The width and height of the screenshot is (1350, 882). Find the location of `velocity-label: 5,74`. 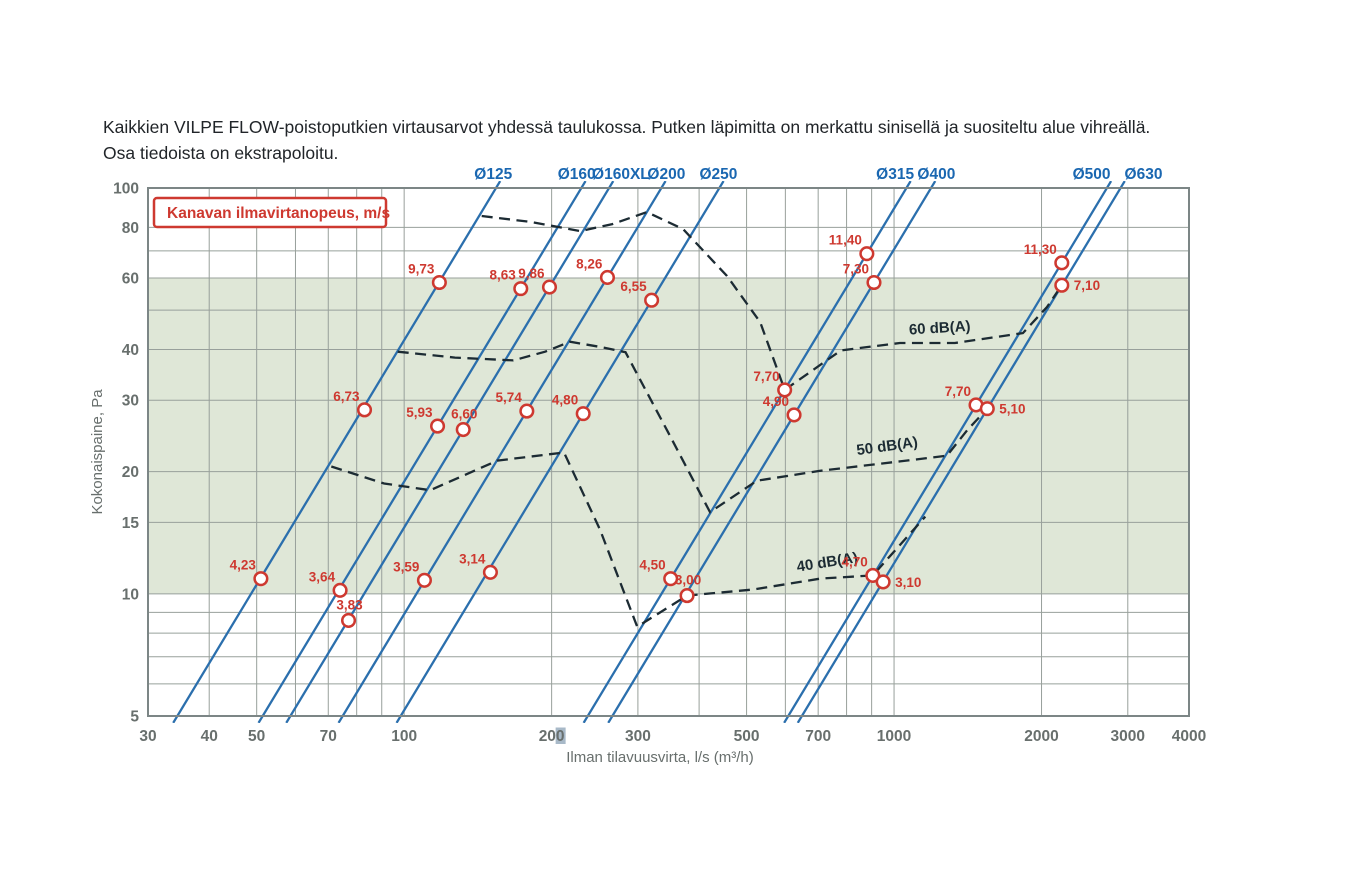

velocity-label: 5,74 is located at coordinates (509, 397).